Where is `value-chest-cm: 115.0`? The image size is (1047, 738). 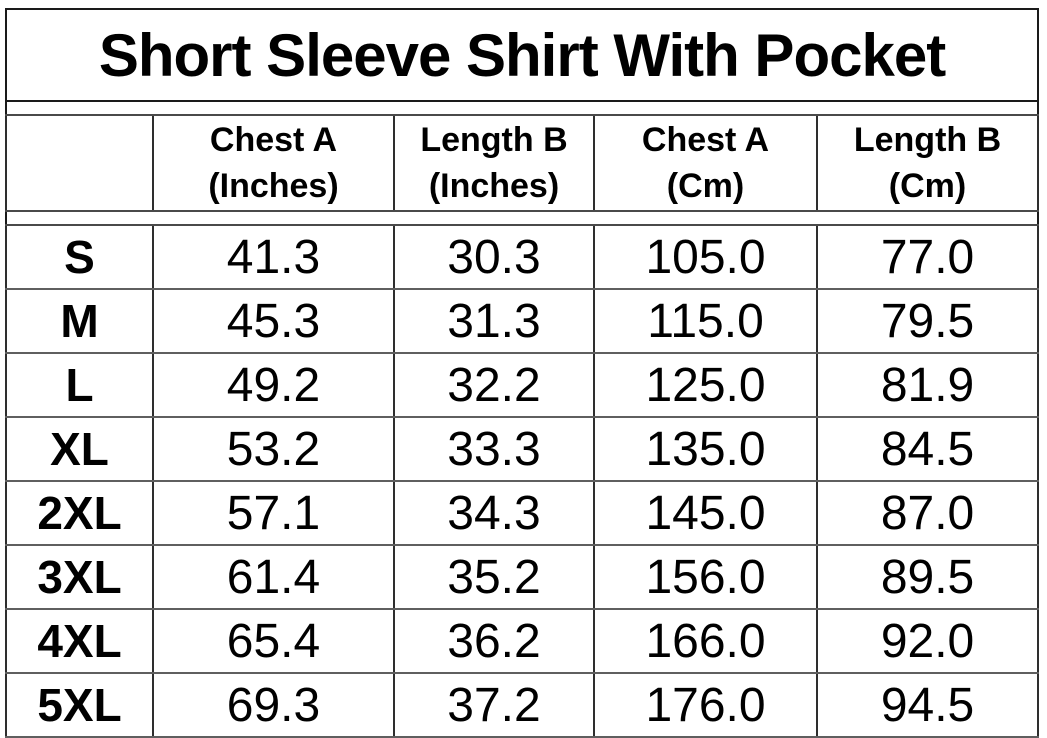 value-chest-cm: 115.0 is located at coordinates (705, 321).